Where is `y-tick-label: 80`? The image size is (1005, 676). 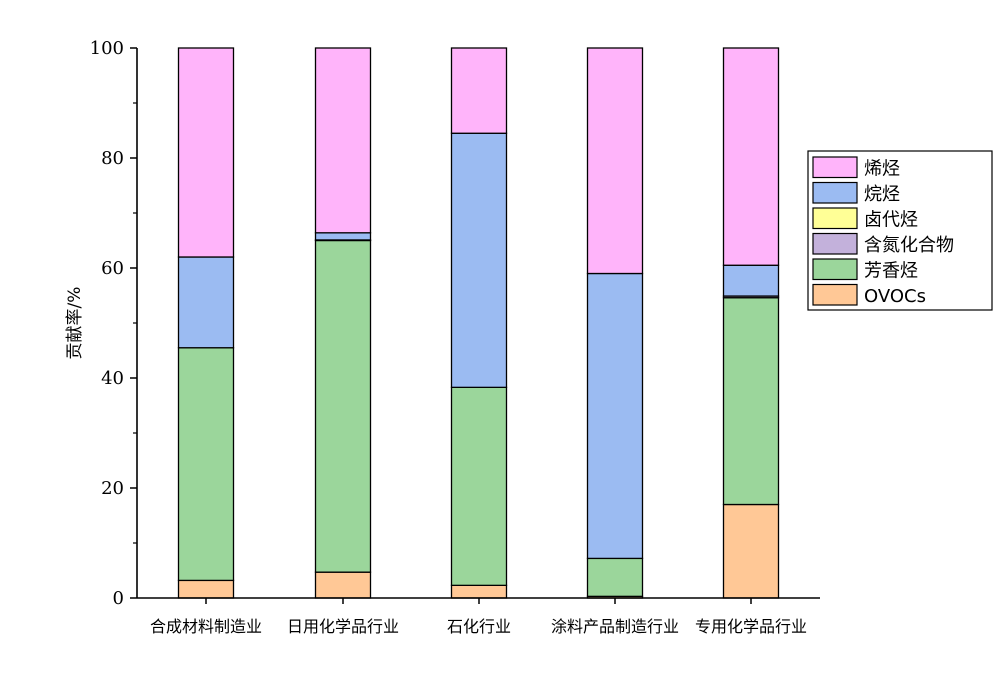
y-tick-label: 80 is located at coordinates (112, 158).